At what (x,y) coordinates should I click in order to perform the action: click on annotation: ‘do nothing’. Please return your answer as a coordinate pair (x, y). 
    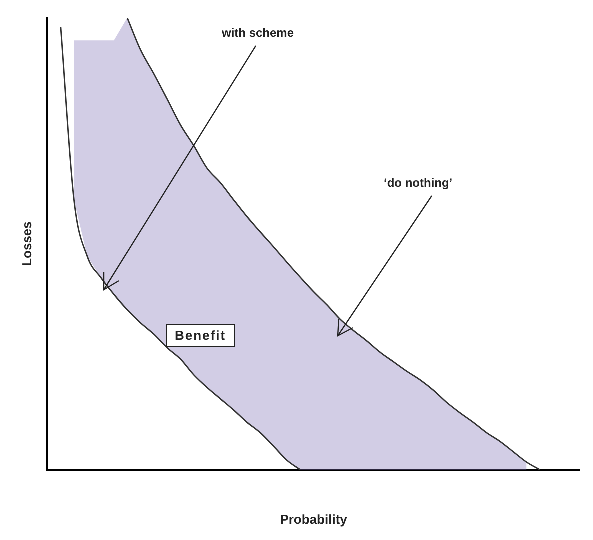
    Looking at the image, I should click on (418, 183).